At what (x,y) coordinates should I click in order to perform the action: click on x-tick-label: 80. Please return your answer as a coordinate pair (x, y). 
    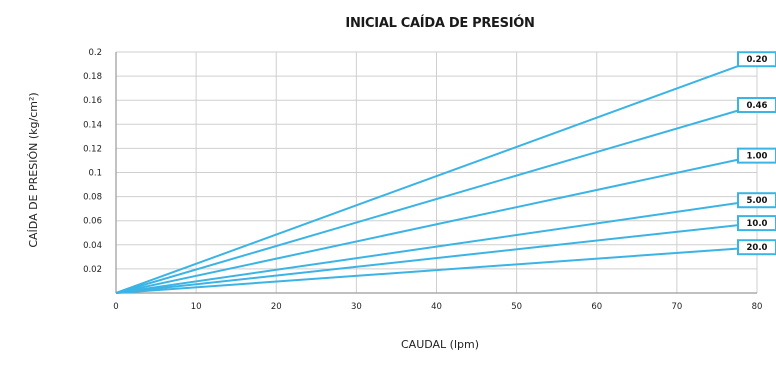
    Looking at the image, I should click on (757, 307).